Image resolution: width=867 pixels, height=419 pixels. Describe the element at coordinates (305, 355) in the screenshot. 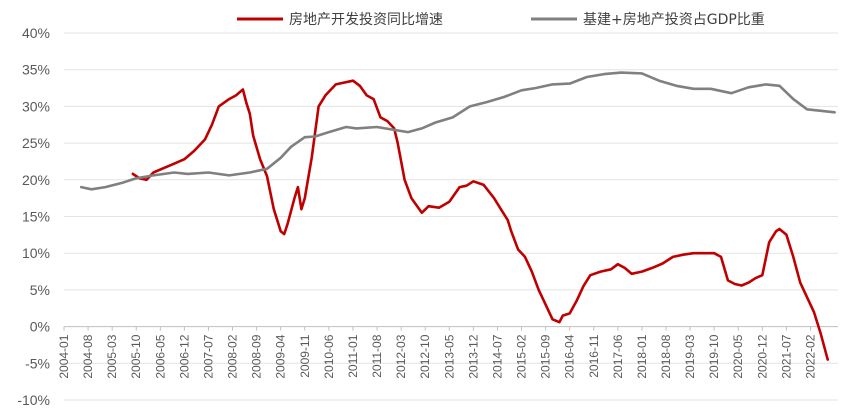

I see `x-tick-label: 2009-11` at that location.